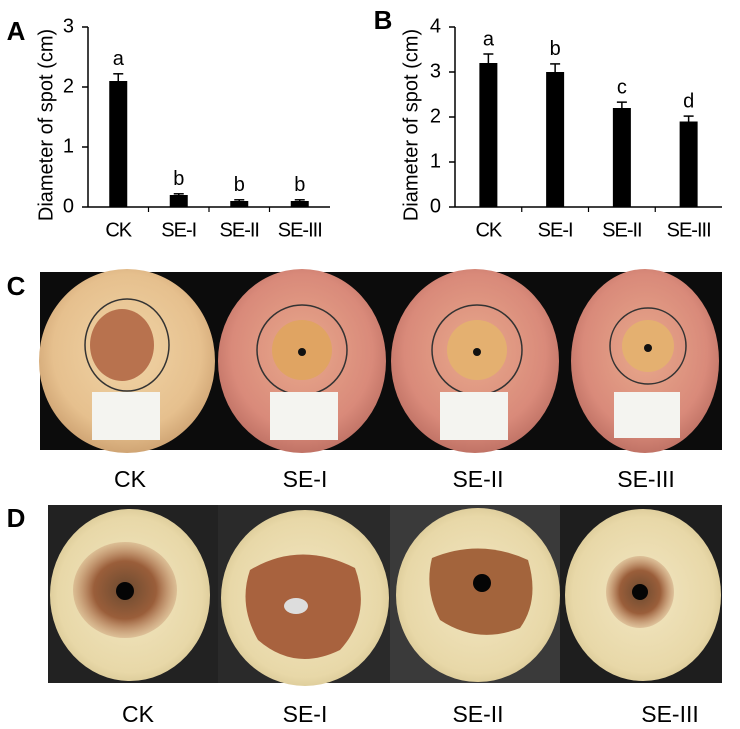 The width and height of the screenshot is (740, 729). What do you see at coordinates (16, 286) in the screenshot?
I see `panel-label: C` at bounding box center [16, 286].